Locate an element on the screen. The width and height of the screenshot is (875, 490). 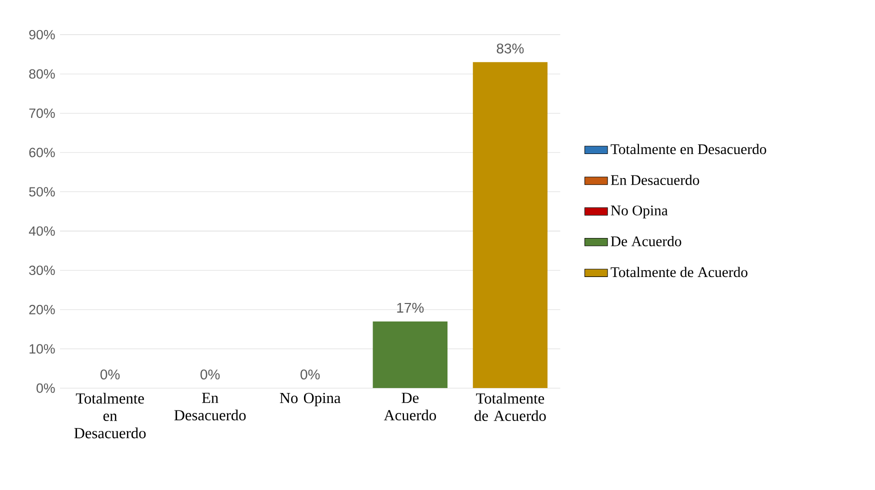
x-tick-label: De Acuerdo is located at coordinates (410, 406).